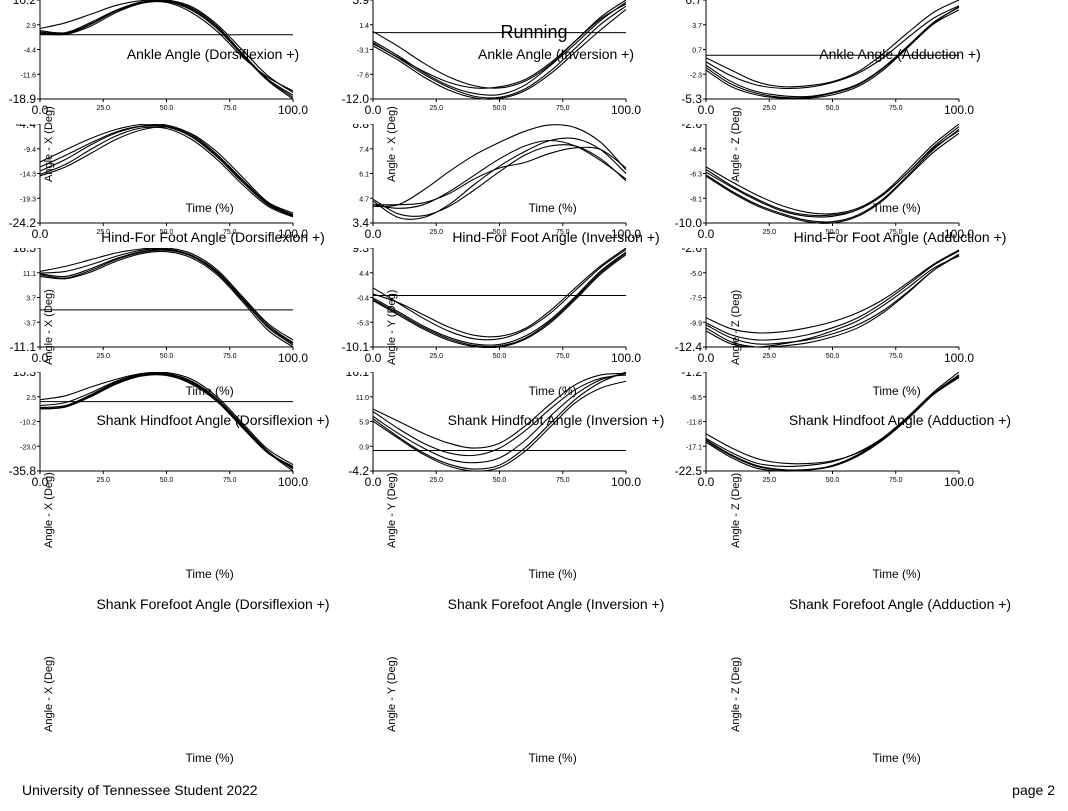 The width and height of the screenshot is (1068, 811). What do you see at coordinates (363, 51) in the screenshot?
I see `y-tick-label: -3.1` at bounding box center [363, 51].